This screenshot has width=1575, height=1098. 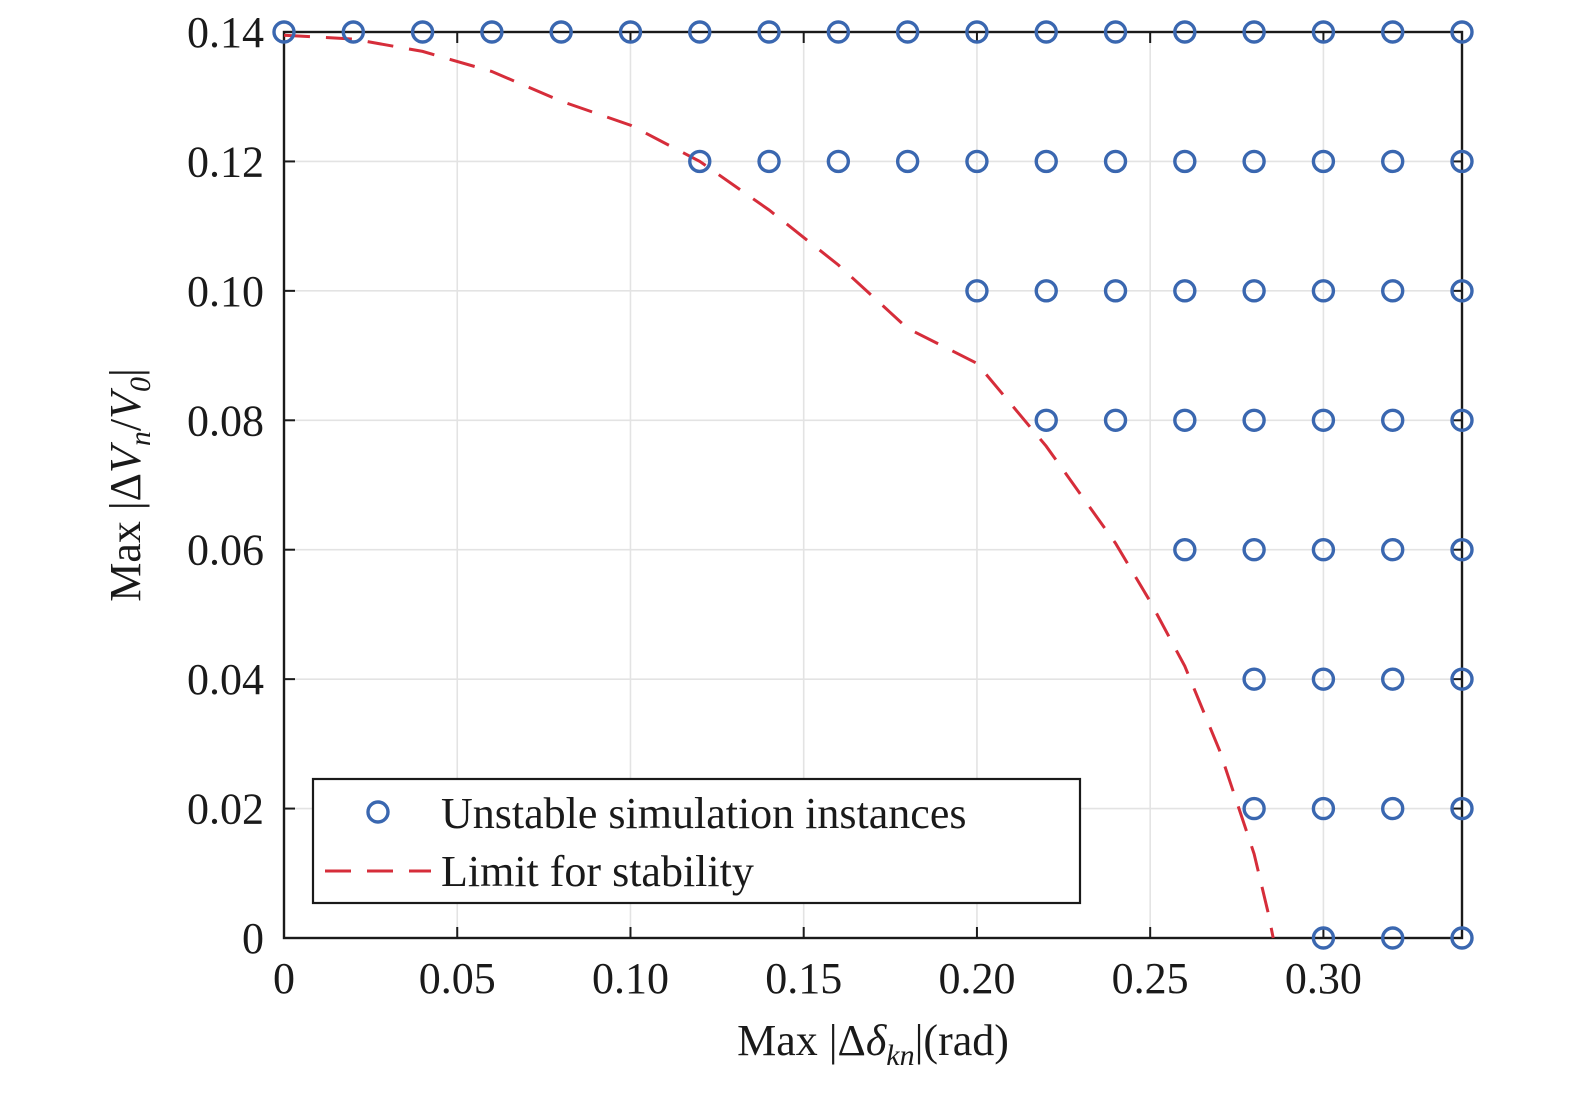 What do you see at coordinates (378, 812) in the screenshot?
I see `legend-marker-unstable` at bounding box center [378, 812].